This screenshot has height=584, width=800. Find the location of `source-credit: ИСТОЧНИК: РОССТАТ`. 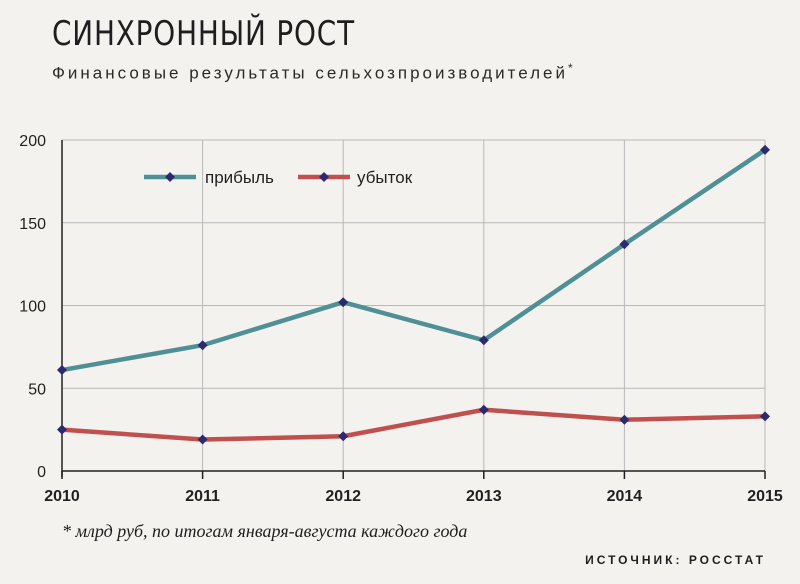

source-credit: ИСТОЧНИК: РОССТАТ is located at coordinates (675, 560).